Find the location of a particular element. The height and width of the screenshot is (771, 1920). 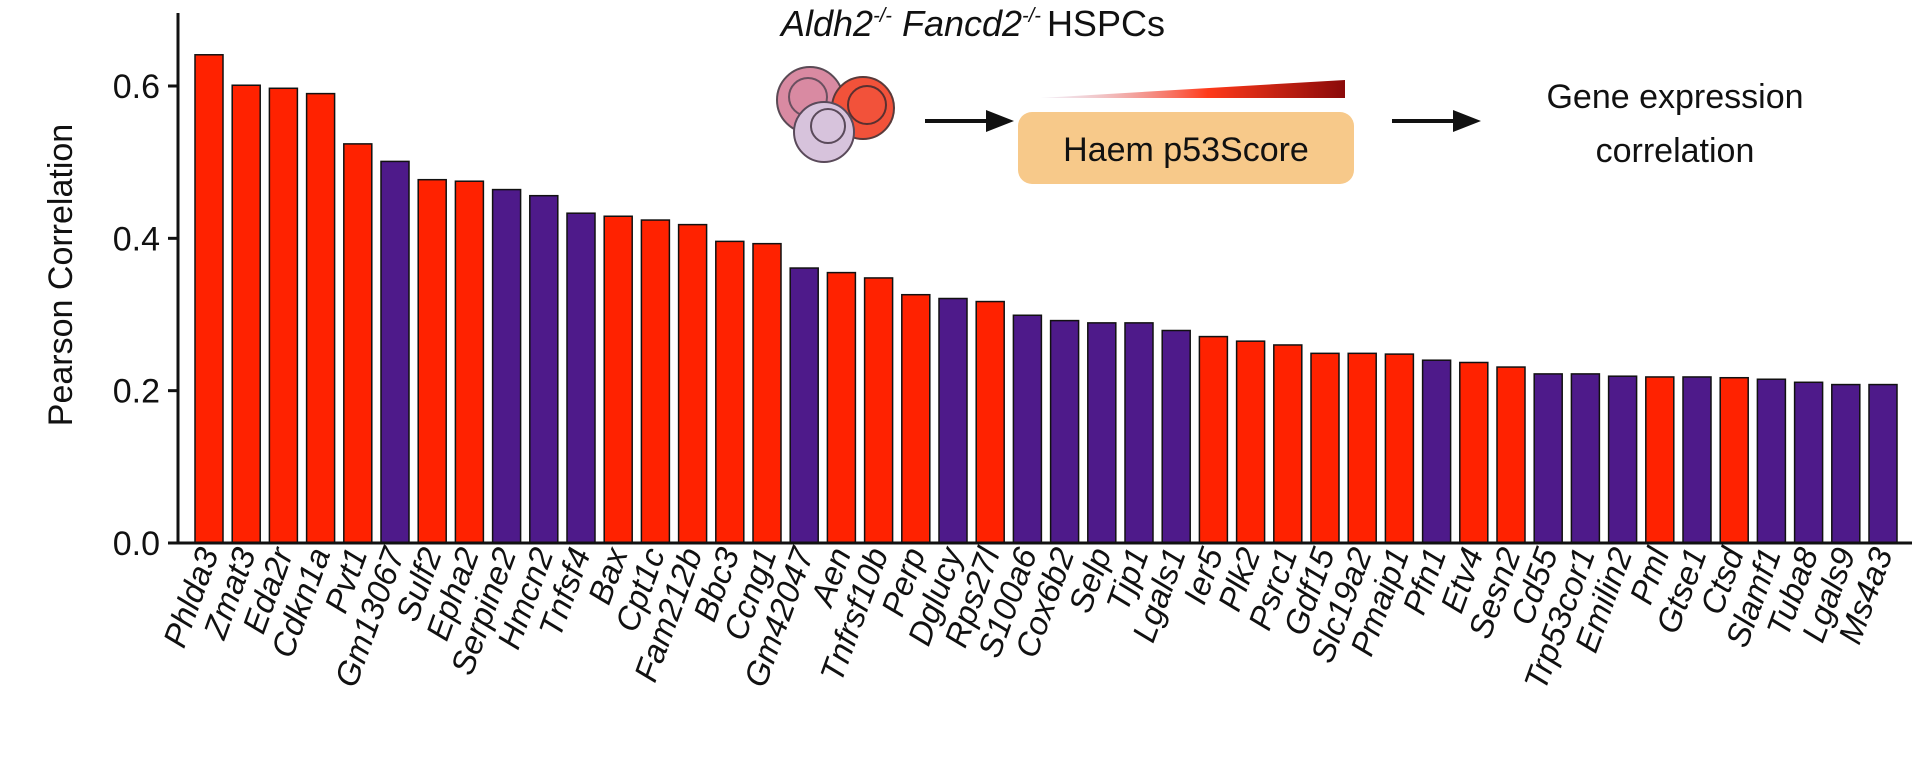

bar-cdkn1a is located at coordinates (320, 318).